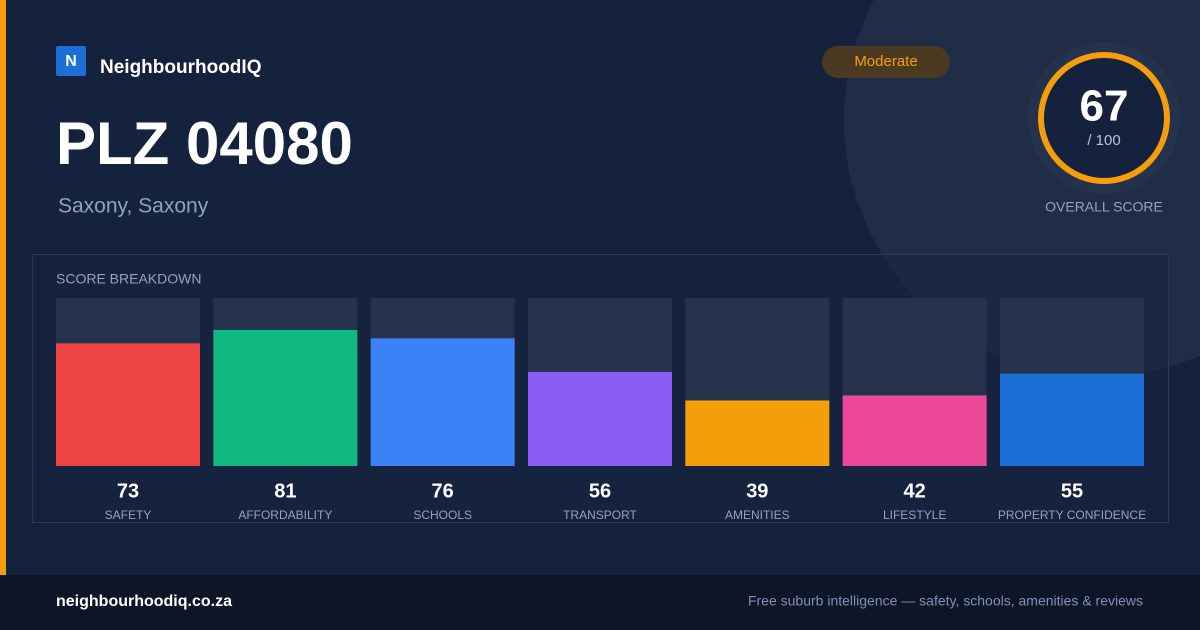 This screenshot has width=1200, height=630. Describe the element at coordinates (1072, 491) in the screenshot. I see `bar-value: 55` at that location.